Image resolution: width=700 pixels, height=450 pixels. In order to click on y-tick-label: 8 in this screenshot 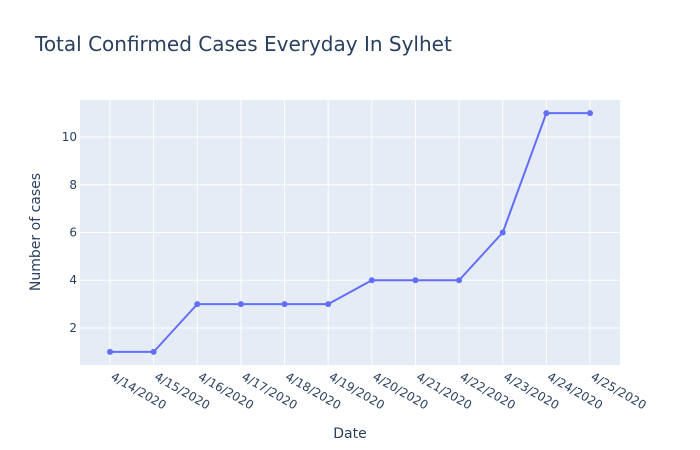, I will do `click(73, 185)`.